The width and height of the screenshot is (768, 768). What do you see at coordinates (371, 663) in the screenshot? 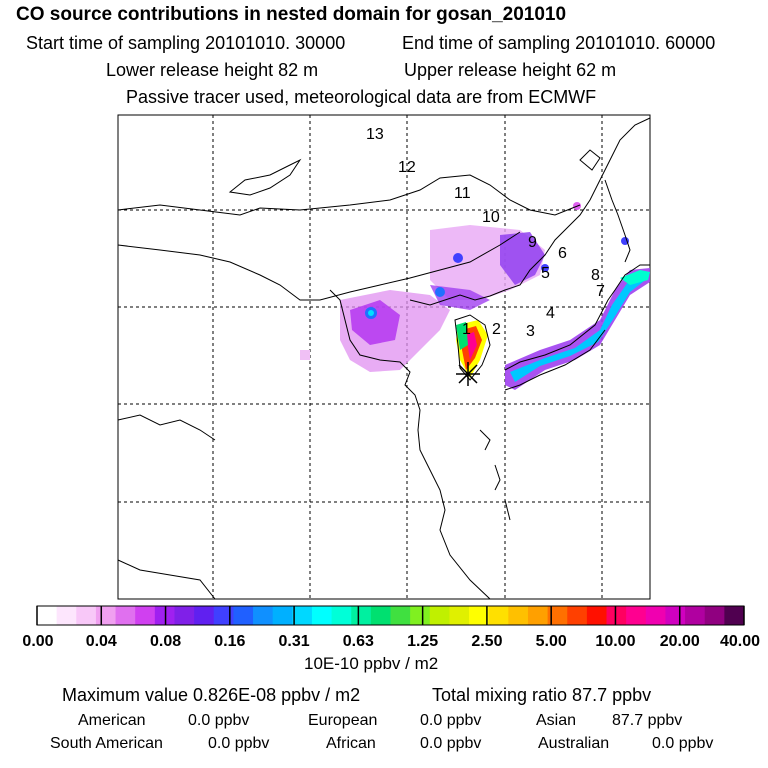
I see `colorbar-unit: 10E-10 ppbv / m2` at bounding box center [371, 663].